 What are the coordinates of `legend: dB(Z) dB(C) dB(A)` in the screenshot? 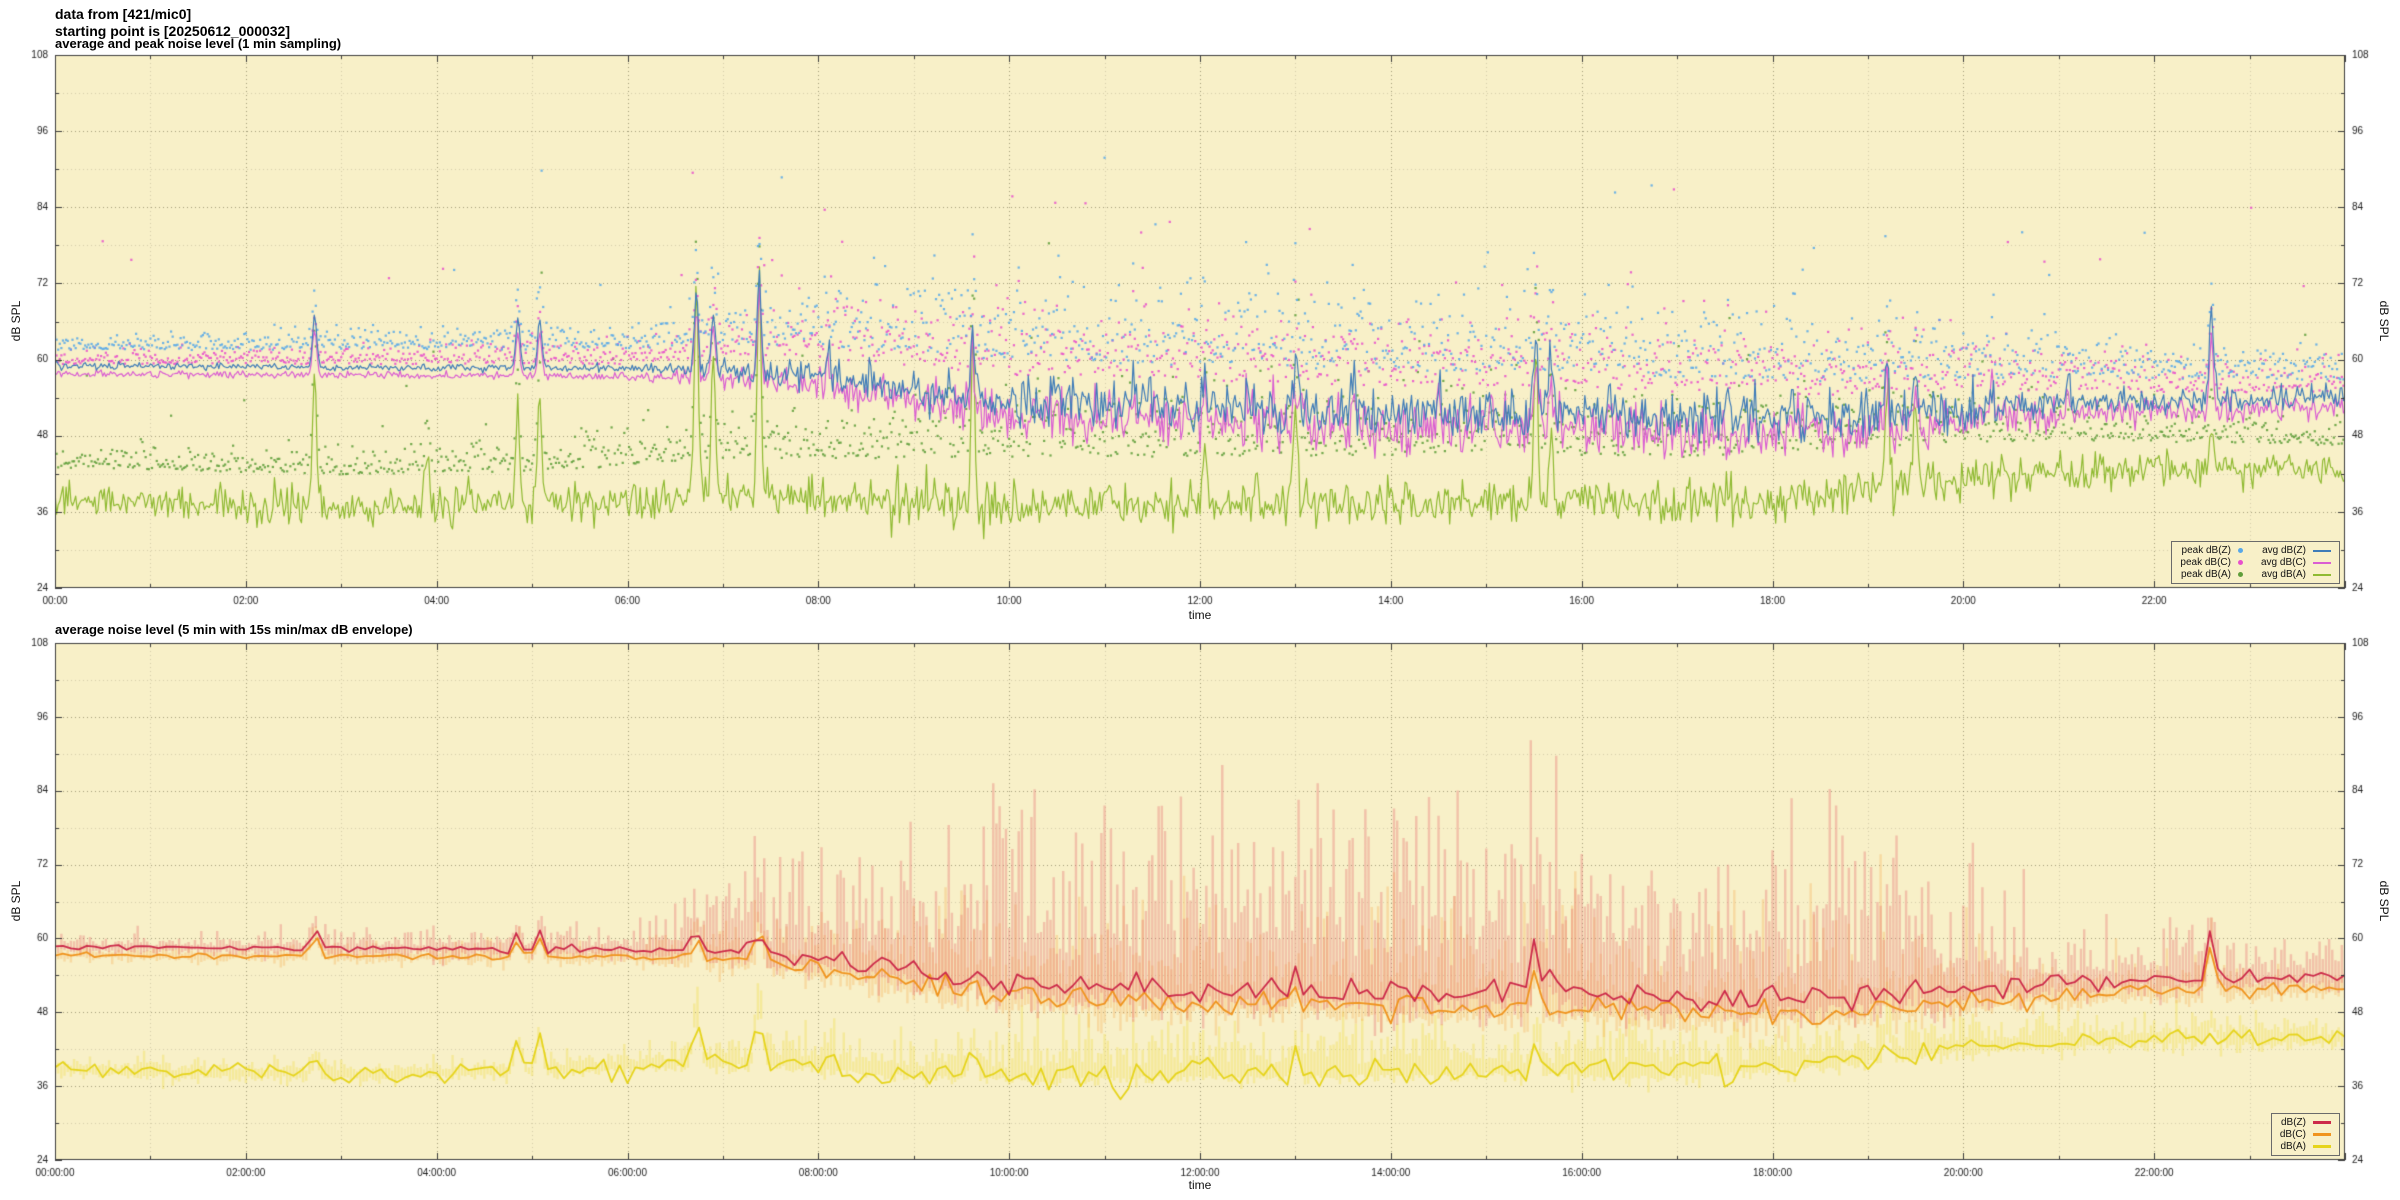 It's located at (2305, 1134).